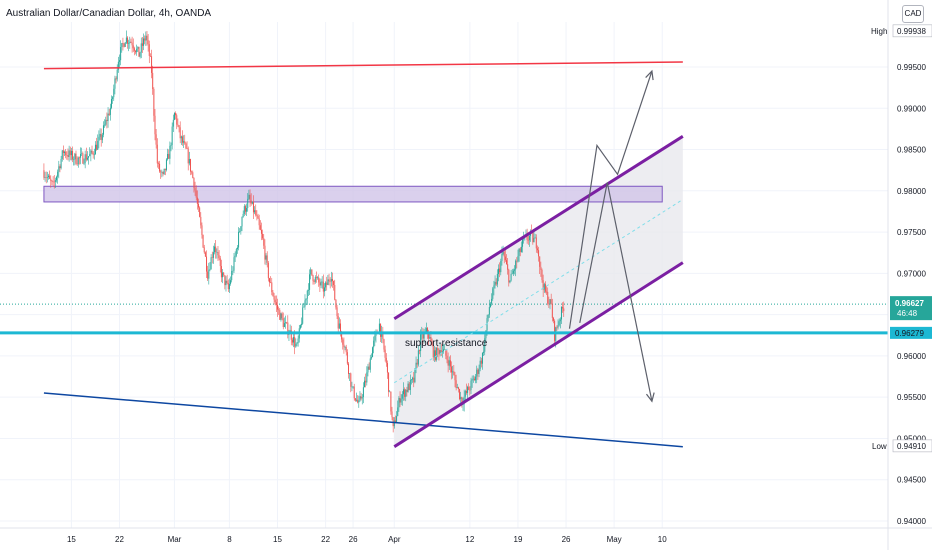  What do you see at coordinates (538, 354) in the screenshot?
I see `channel-lower-line` at bounding box center [538, 354].